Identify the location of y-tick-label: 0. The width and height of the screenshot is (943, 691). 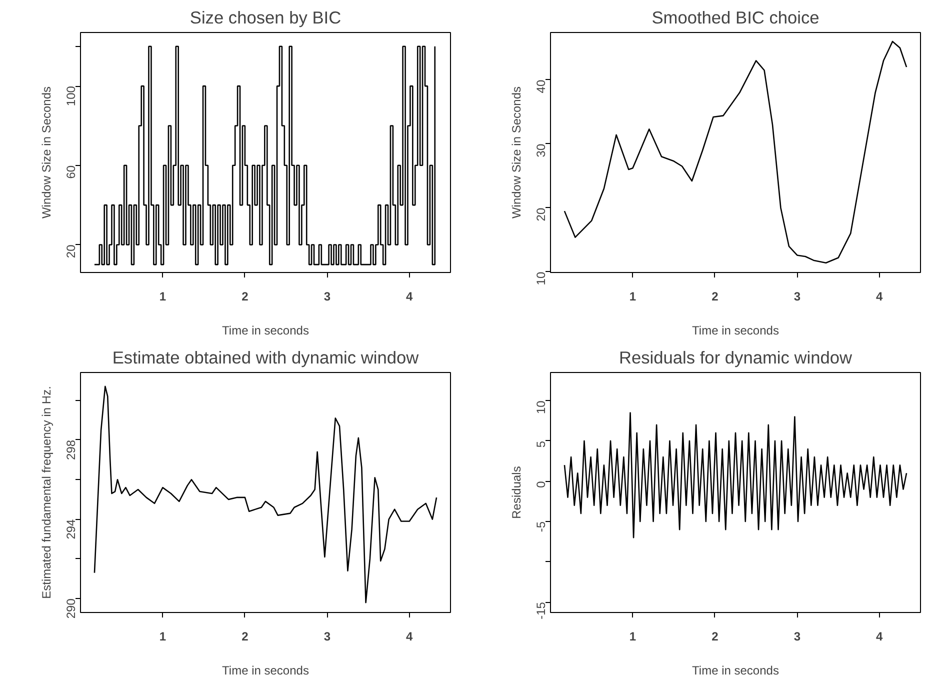
(541, 484).